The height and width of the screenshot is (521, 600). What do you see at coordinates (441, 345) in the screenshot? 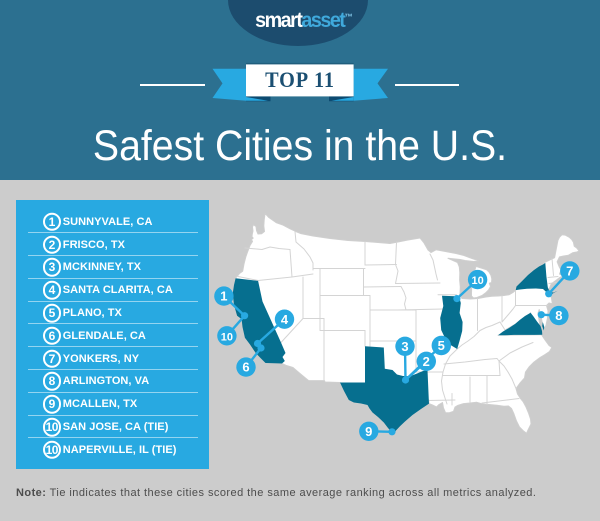
I see `svg-text: 5` at bounding box center [441, 345].